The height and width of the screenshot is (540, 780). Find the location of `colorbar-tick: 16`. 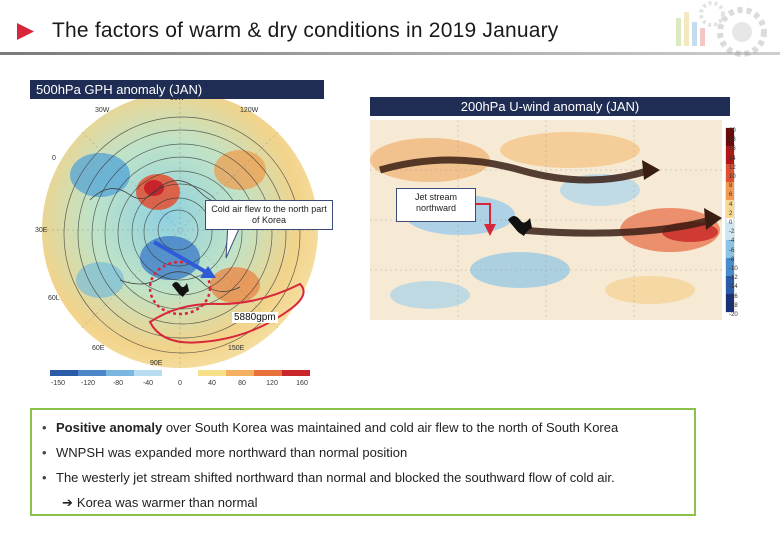

colorbar-tick: 16 is located at coordinates (732, 149).